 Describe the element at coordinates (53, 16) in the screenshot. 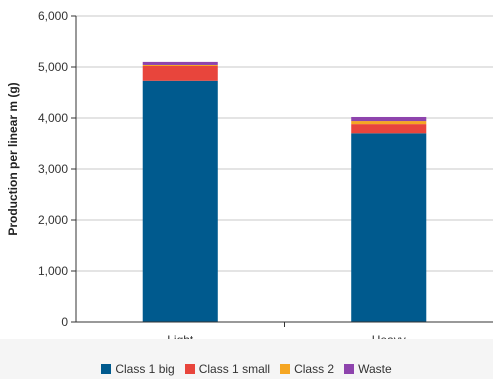

I see `y-tick-label: 6,000` at that location.